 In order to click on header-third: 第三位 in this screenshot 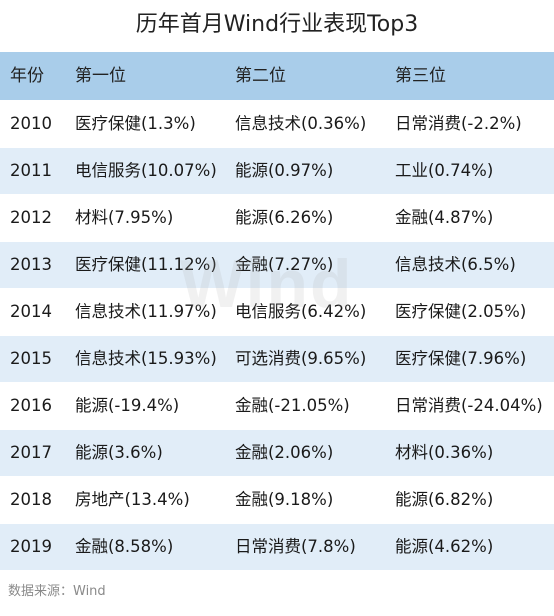, I will do `click(420, 76)`.